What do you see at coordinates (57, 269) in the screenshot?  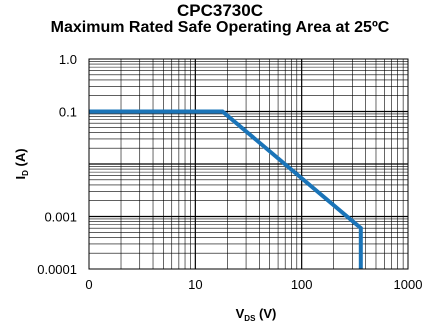 I see `y-tick-label: 0.0001` at bounding box center [57, 269].